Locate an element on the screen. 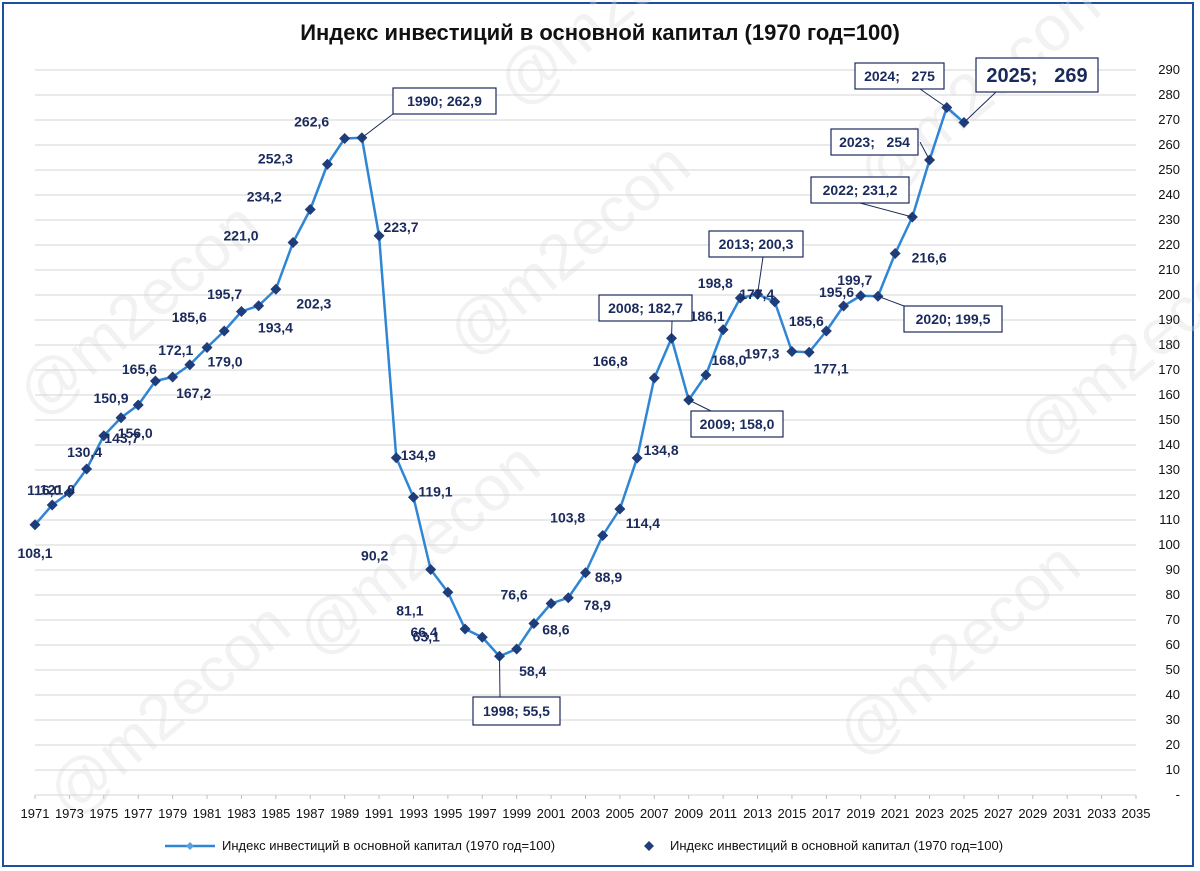 Image resolution: width=1200 pixels, height=871 pixels. x-tick-label: 1979 is located at coordinates (172, 813).